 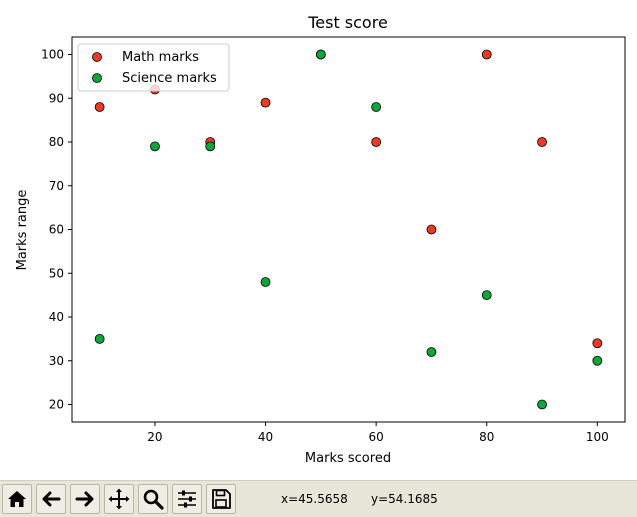 I want to click on y-tick-label: 60, so click(x=56, y=230).